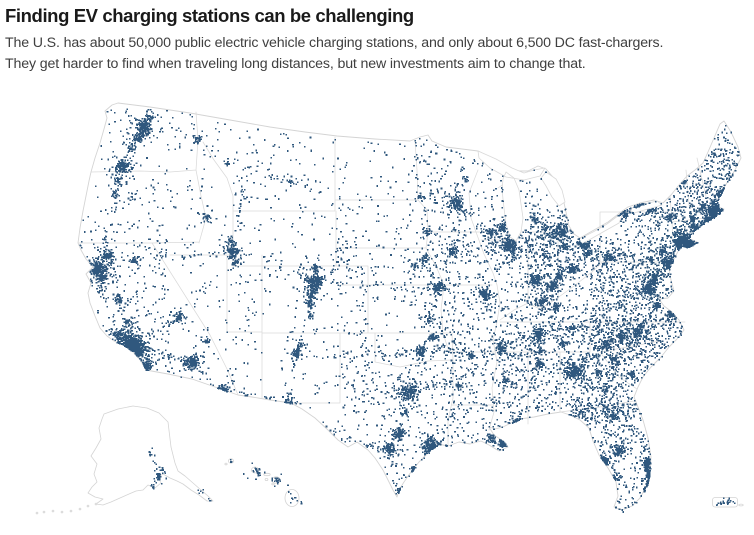 The height and width of the screenshot is (535, 754). Describe the element at coordinates (570, 197) in the screenshot. I see `great-lakes` at that location.